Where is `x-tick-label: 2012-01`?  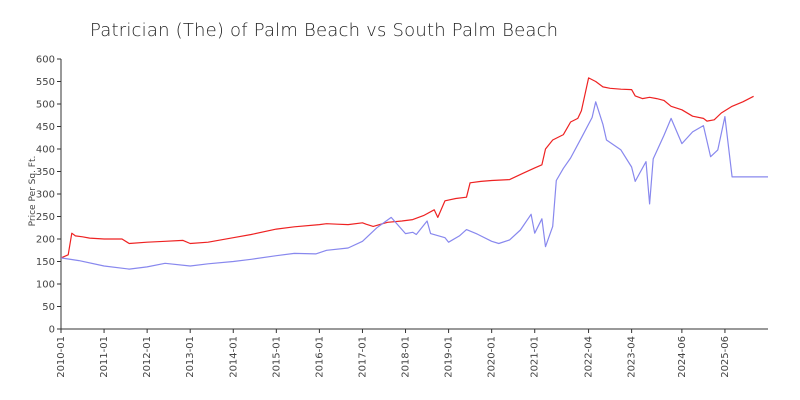
x-tick-label: 2012-01 is located at coordinates (147, 357).